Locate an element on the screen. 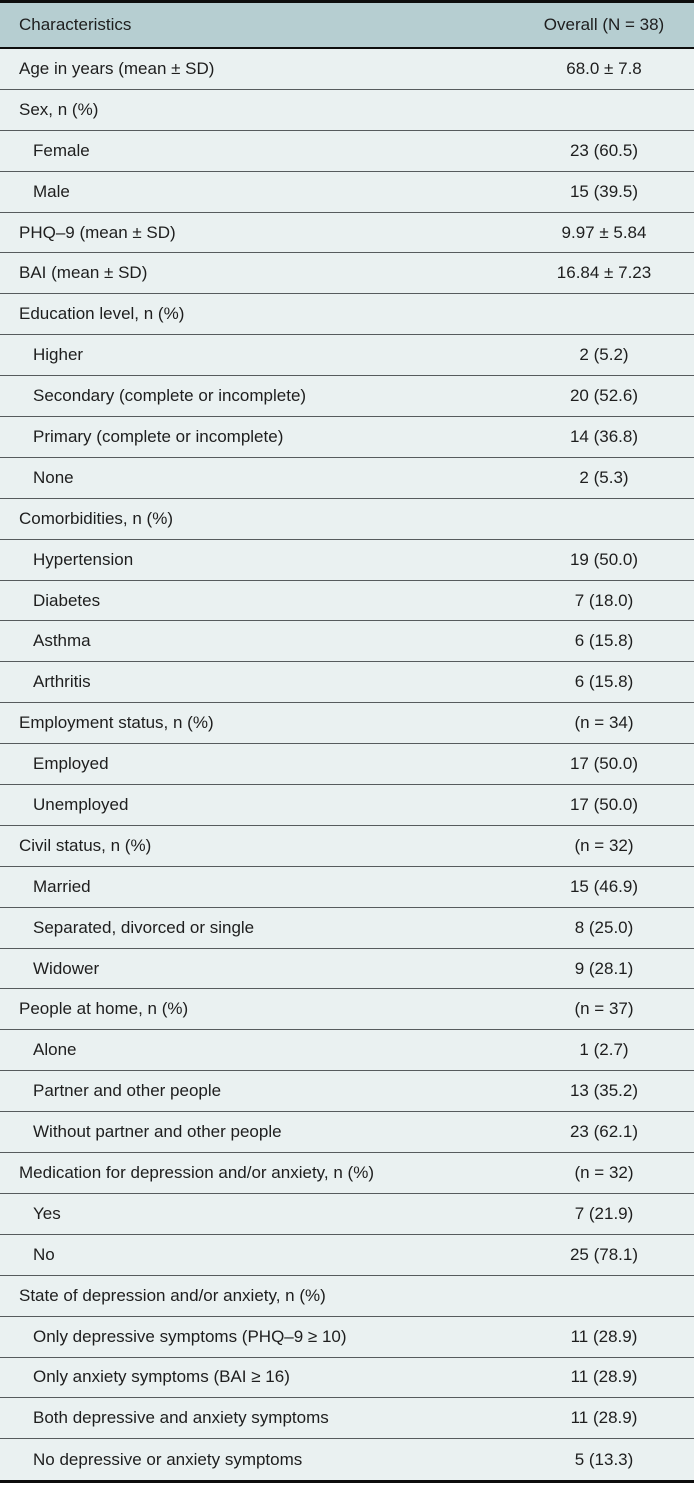 The image size is (694, 1487). table-row: People at home, n (%) (n = 37) is located at coordinates (347, 1010).